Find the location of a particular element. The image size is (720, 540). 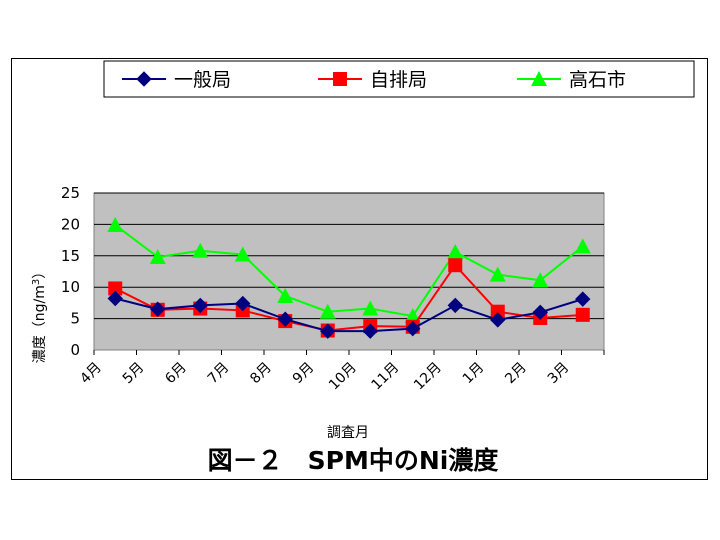

legend-label: 一般局 is located at coordinates (202, 80).